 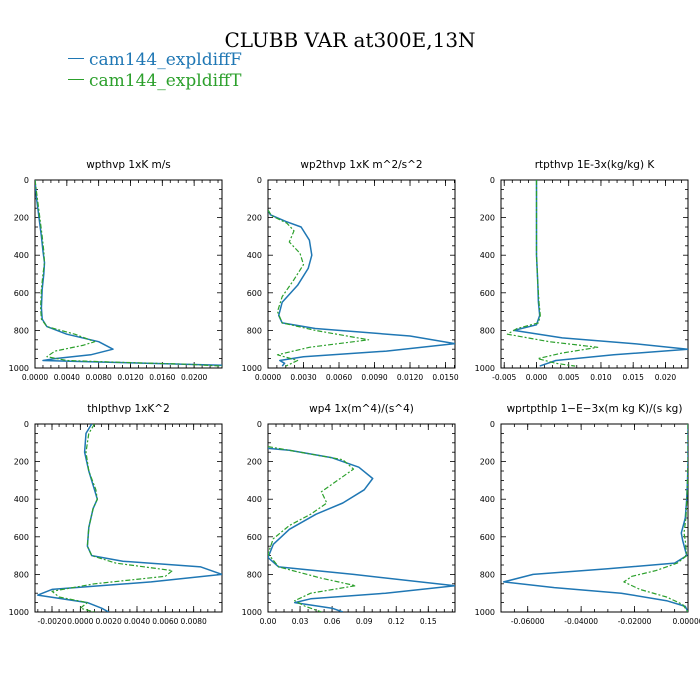 I want to click on figure-title: CLUBB VAR at300E,13N, so click(x=350, y=40).